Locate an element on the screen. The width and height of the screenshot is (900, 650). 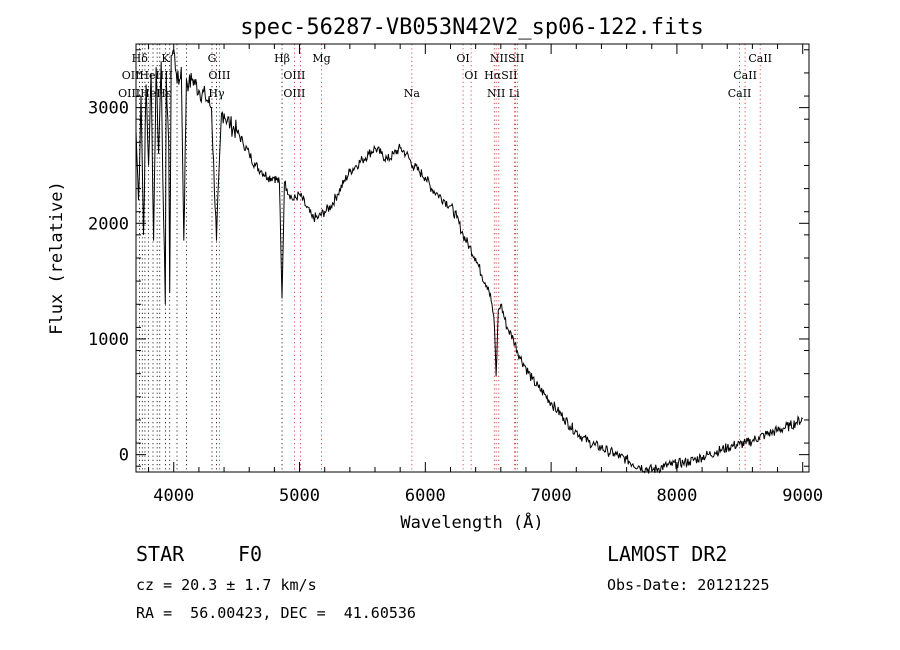
line-label-14: OIIIHeHε is located at coordinates (145, 93).